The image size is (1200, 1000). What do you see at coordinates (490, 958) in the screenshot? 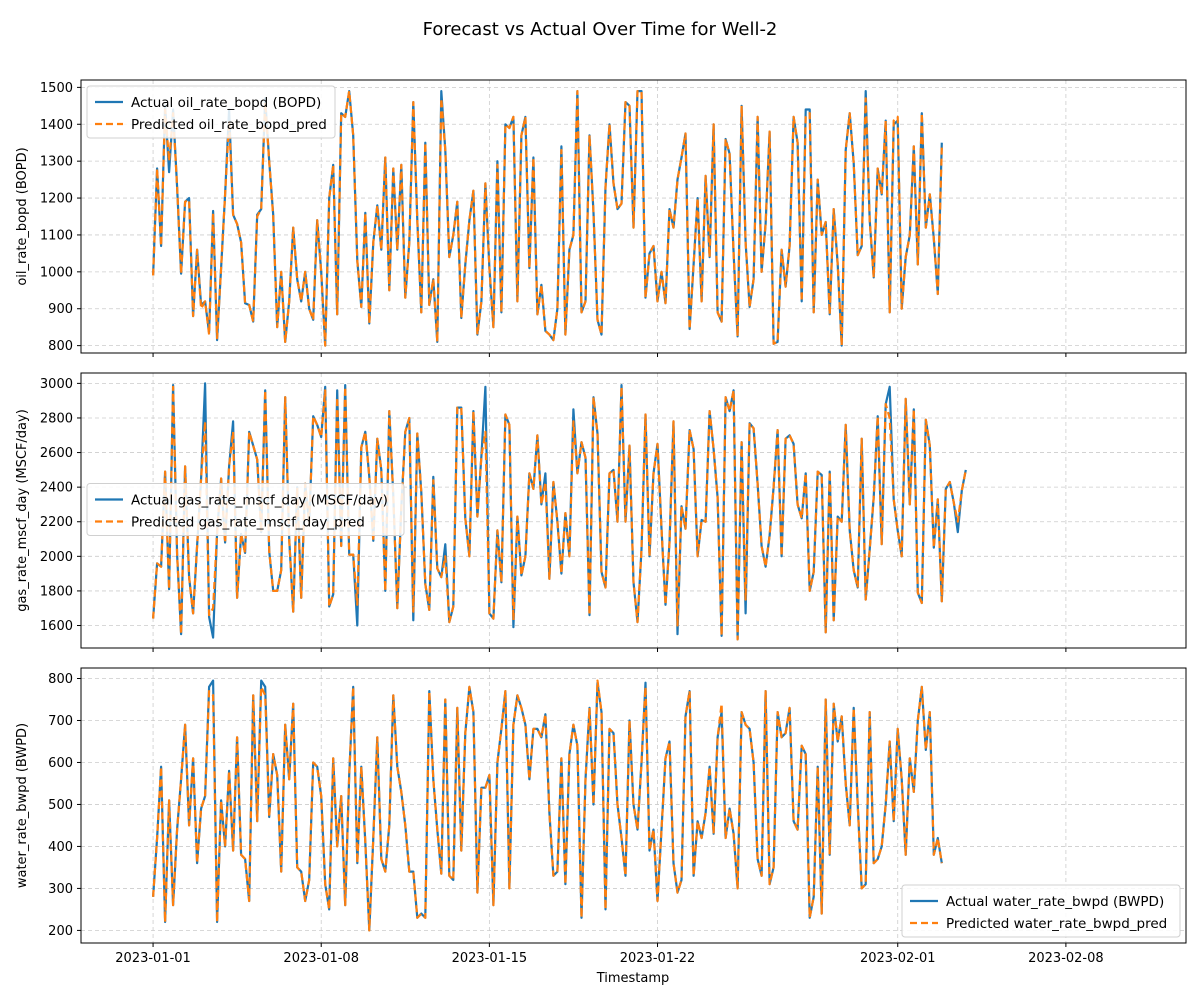
I see `x-tick-label: 2023-01-15` at bounding box center [490, 958].